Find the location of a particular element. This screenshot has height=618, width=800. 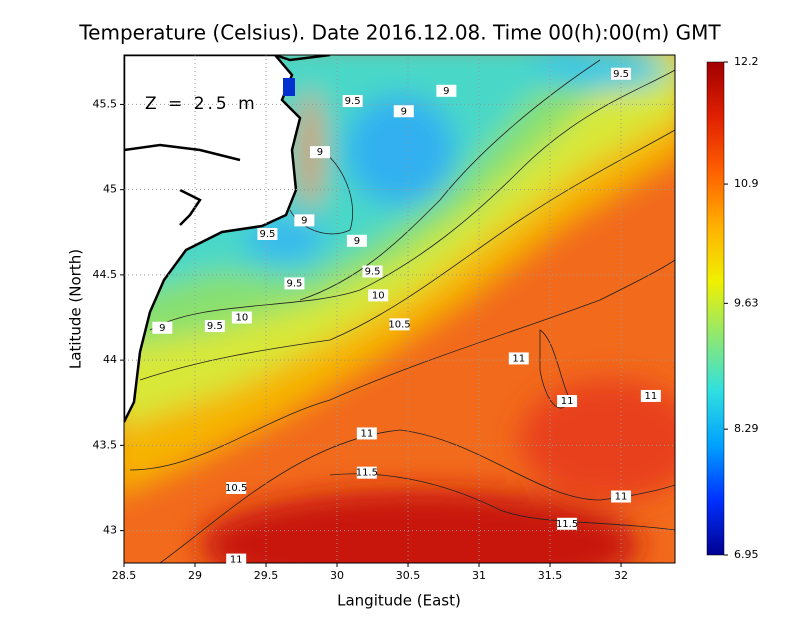

colorbar-tick-label: 10.9 is located at coordinates (746, 183).